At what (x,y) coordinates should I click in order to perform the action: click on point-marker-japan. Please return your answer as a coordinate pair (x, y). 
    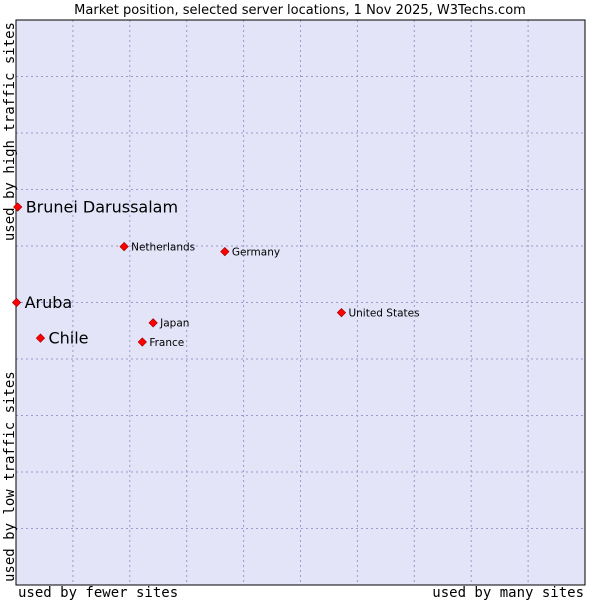
    Looking at the image, I should click on (153, 323).